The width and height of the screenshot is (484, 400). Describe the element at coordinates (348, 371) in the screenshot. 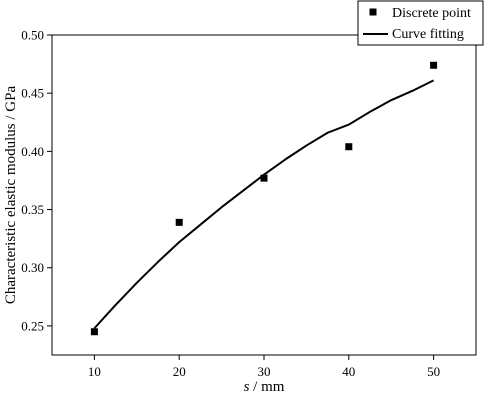

I see `x-tick-label: 40` at that location.